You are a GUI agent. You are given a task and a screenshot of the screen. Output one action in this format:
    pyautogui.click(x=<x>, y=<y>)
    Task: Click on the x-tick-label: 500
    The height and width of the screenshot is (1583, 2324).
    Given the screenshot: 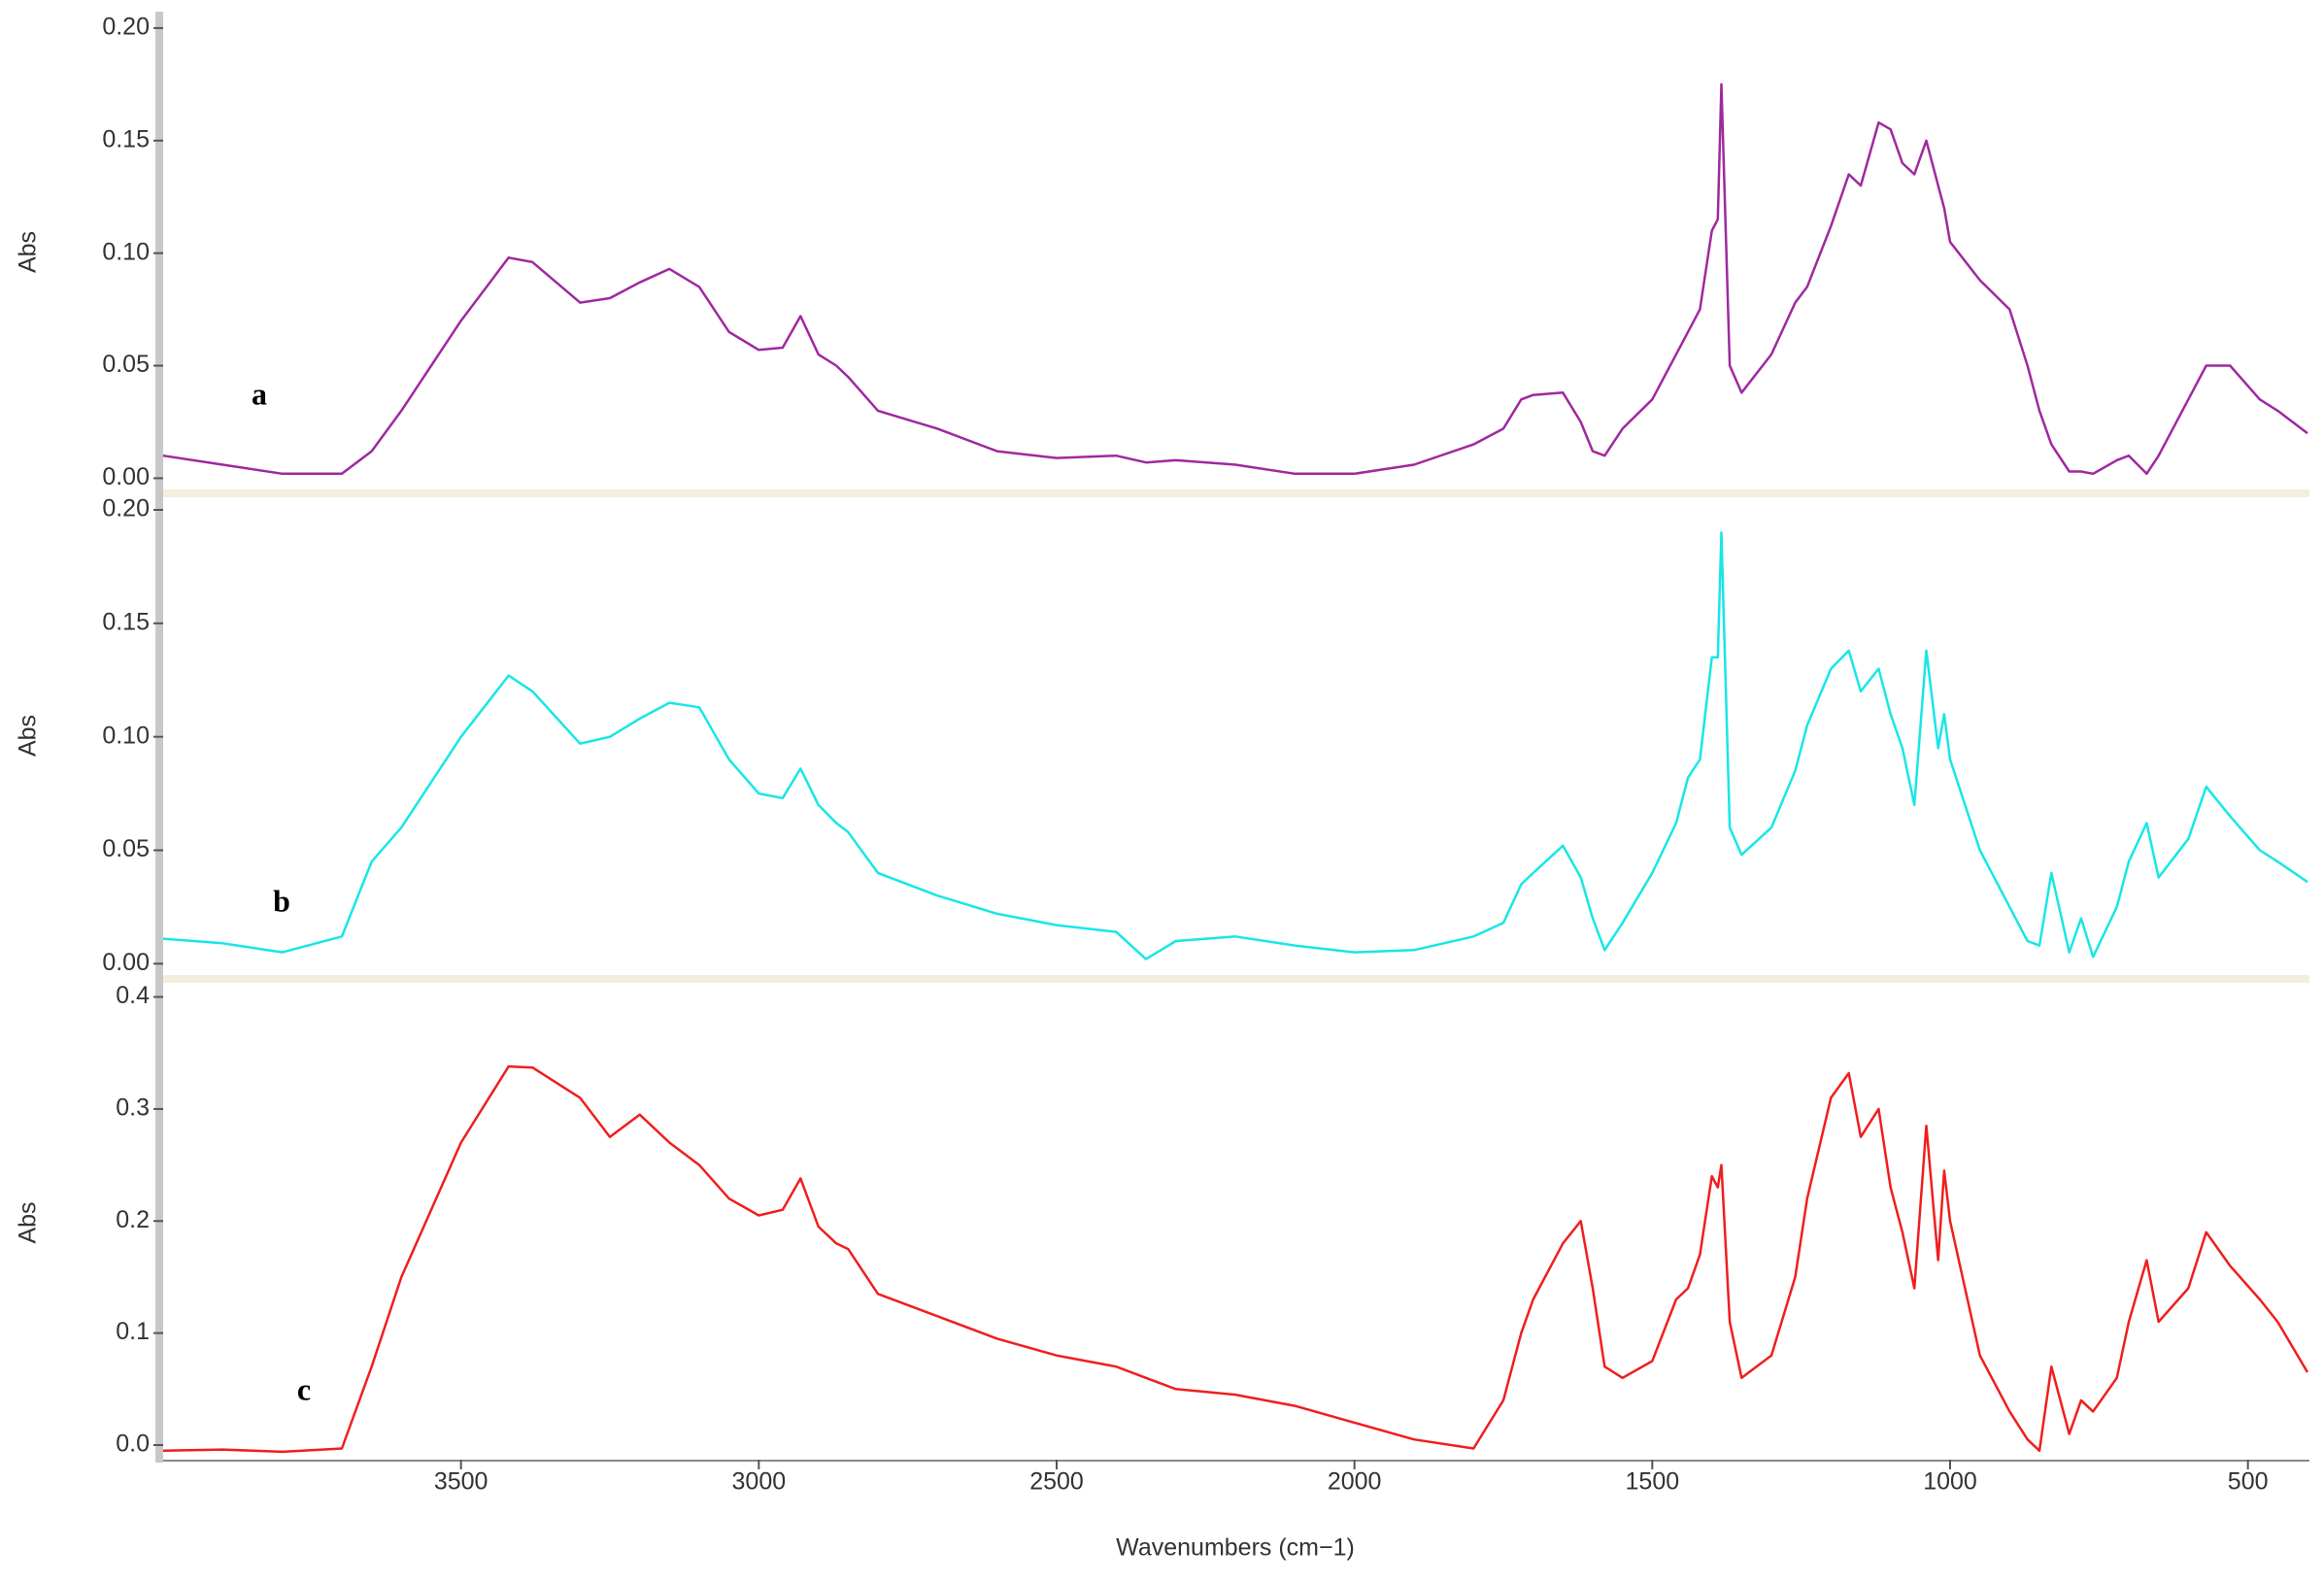 What is the action you would take?
    pyautogui.click(x=2248, y=1482)
    